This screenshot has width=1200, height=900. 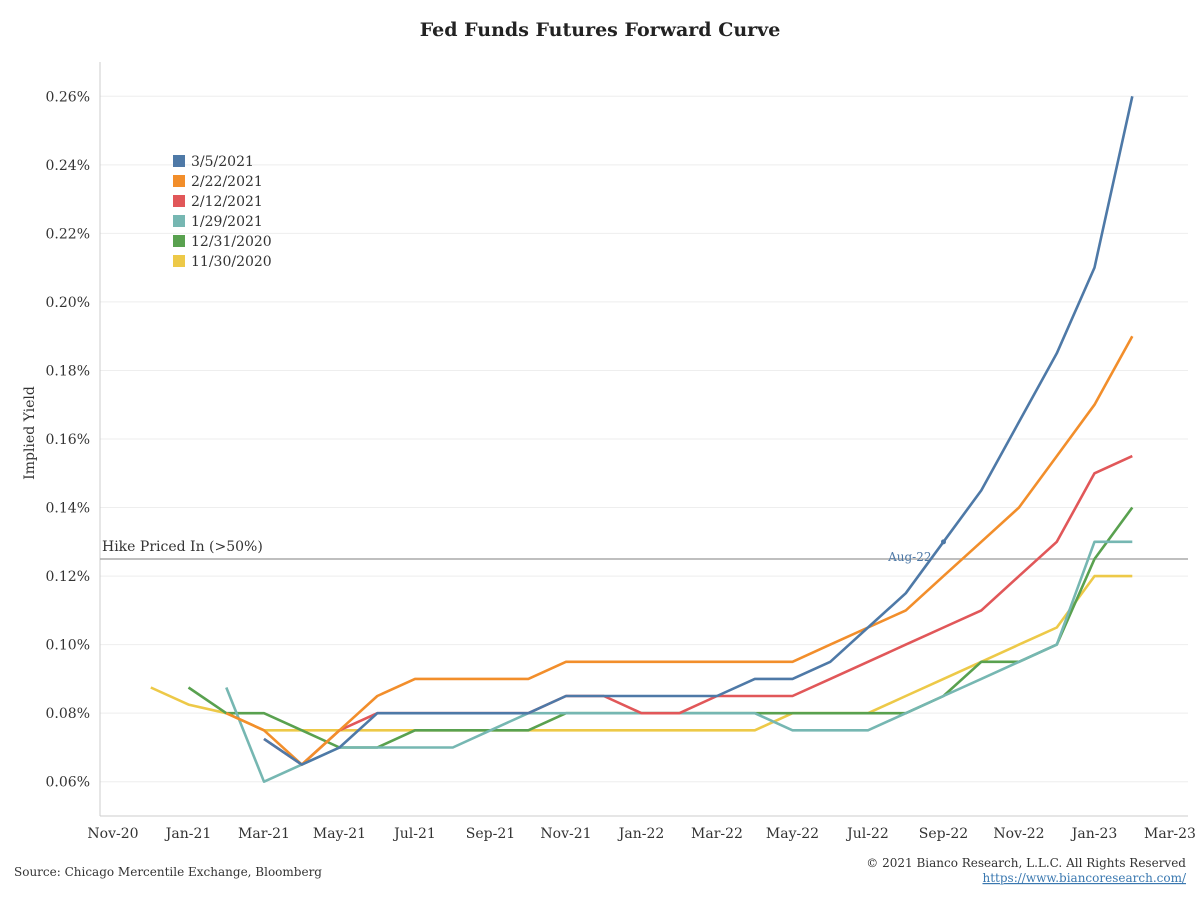 I want to click on x-tick-label: Jan-21, so click(x=188, y=834).